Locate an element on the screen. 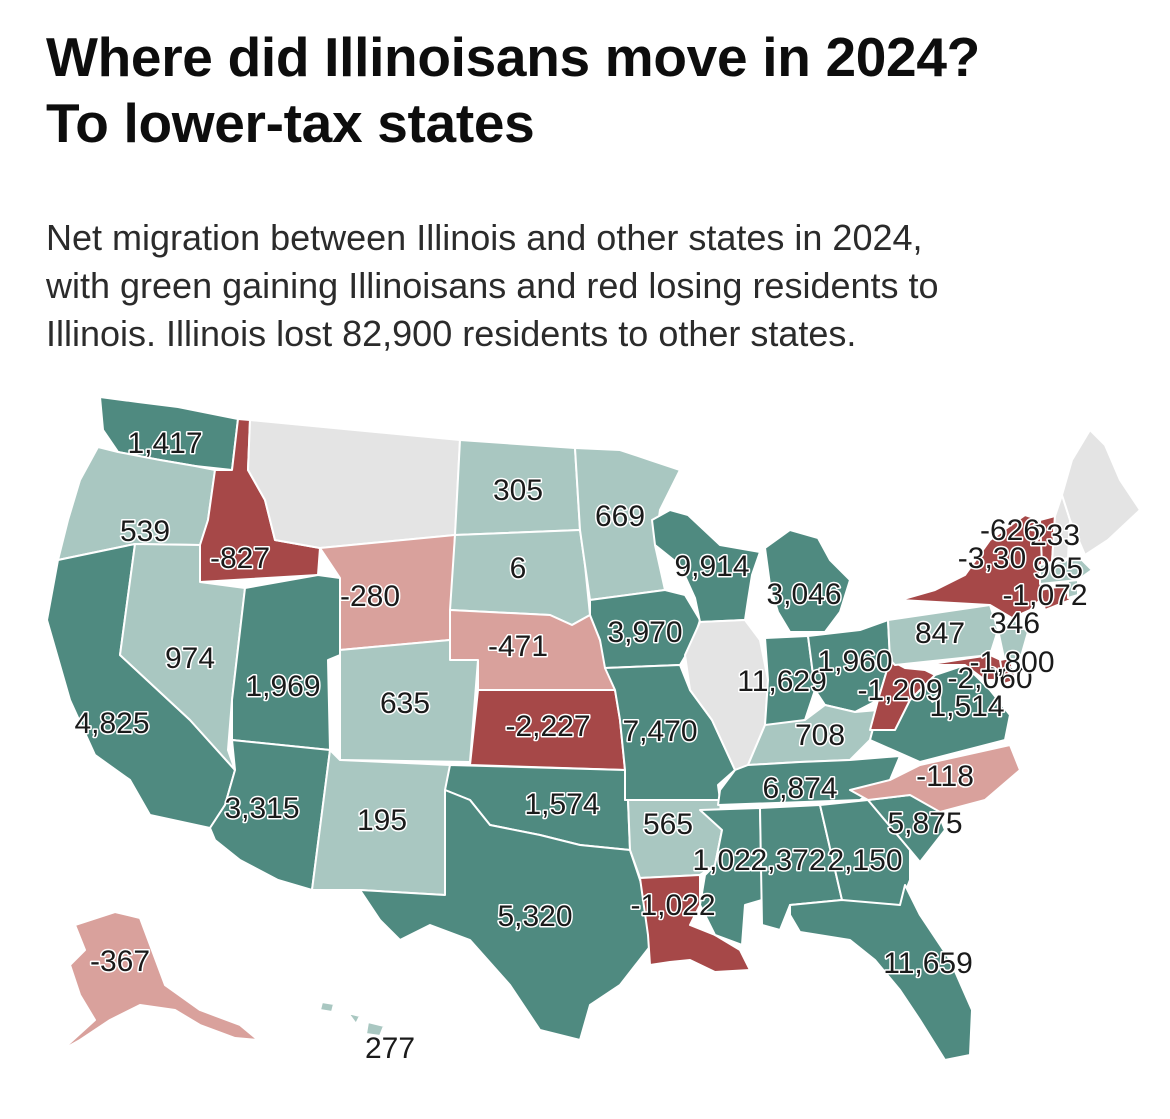 This screenshot has height=1119, width=1170. state-wi is located at coordinates (706, 566).